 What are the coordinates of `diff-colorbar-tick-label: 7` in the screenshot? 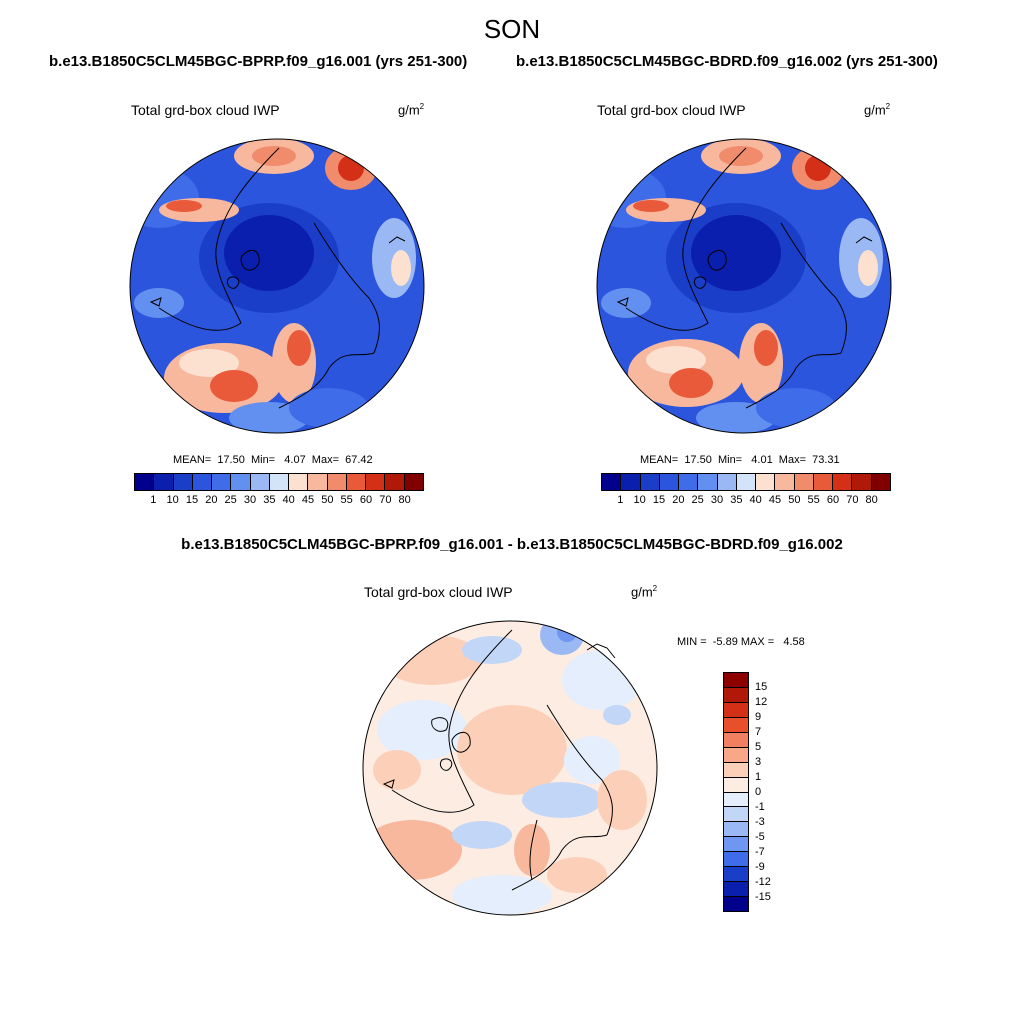 It's located at (758, 732).